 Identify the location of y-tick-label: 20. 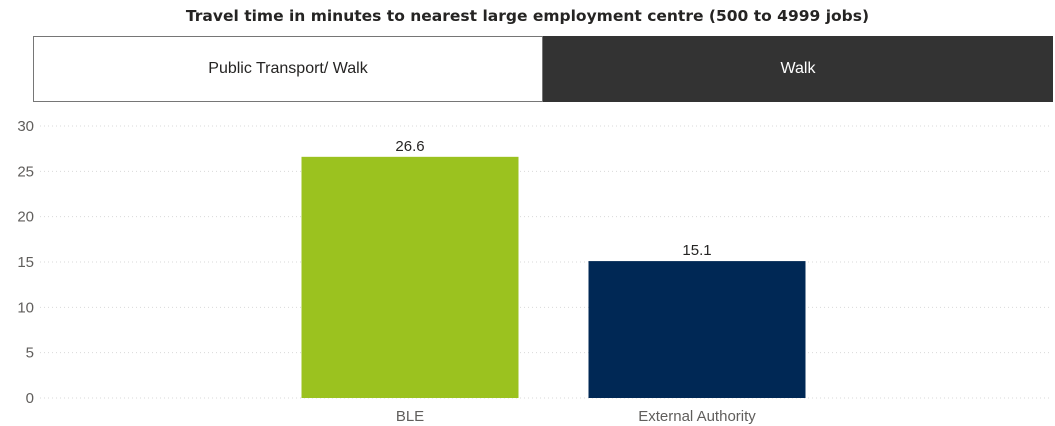
(25, 217).